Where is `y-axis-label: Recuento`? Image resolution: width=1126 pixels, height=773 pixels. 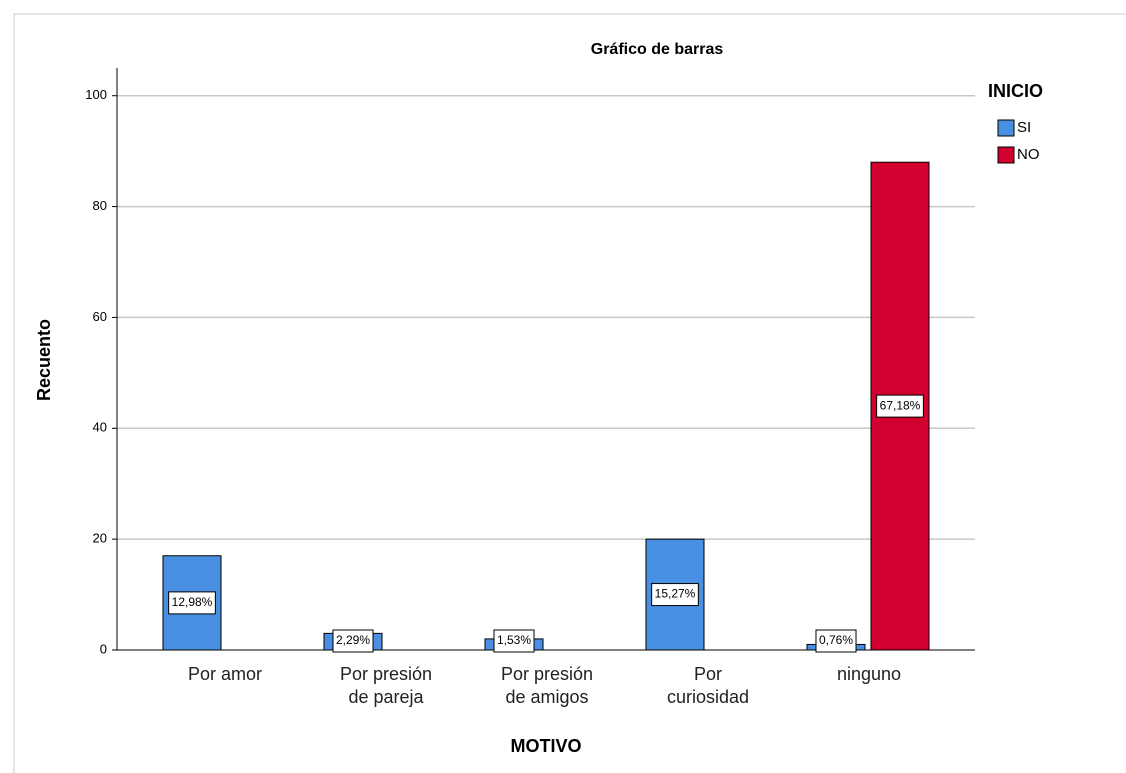 y-axis-label: Recuento is located at coordinates (44, 360).